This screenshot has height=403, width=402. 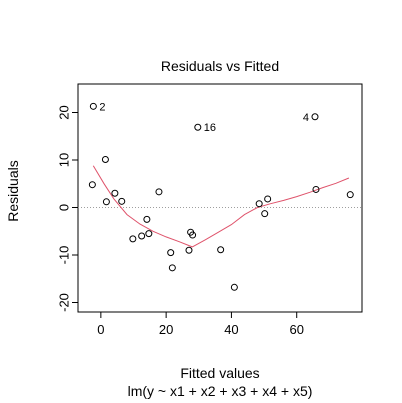 I want to click on point-label: 16, so click(x=210, y=128).